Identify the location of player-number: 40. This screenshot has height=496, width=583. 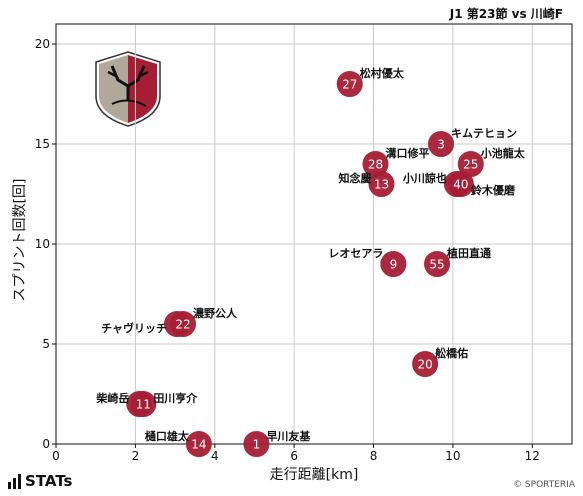
(460, 185).